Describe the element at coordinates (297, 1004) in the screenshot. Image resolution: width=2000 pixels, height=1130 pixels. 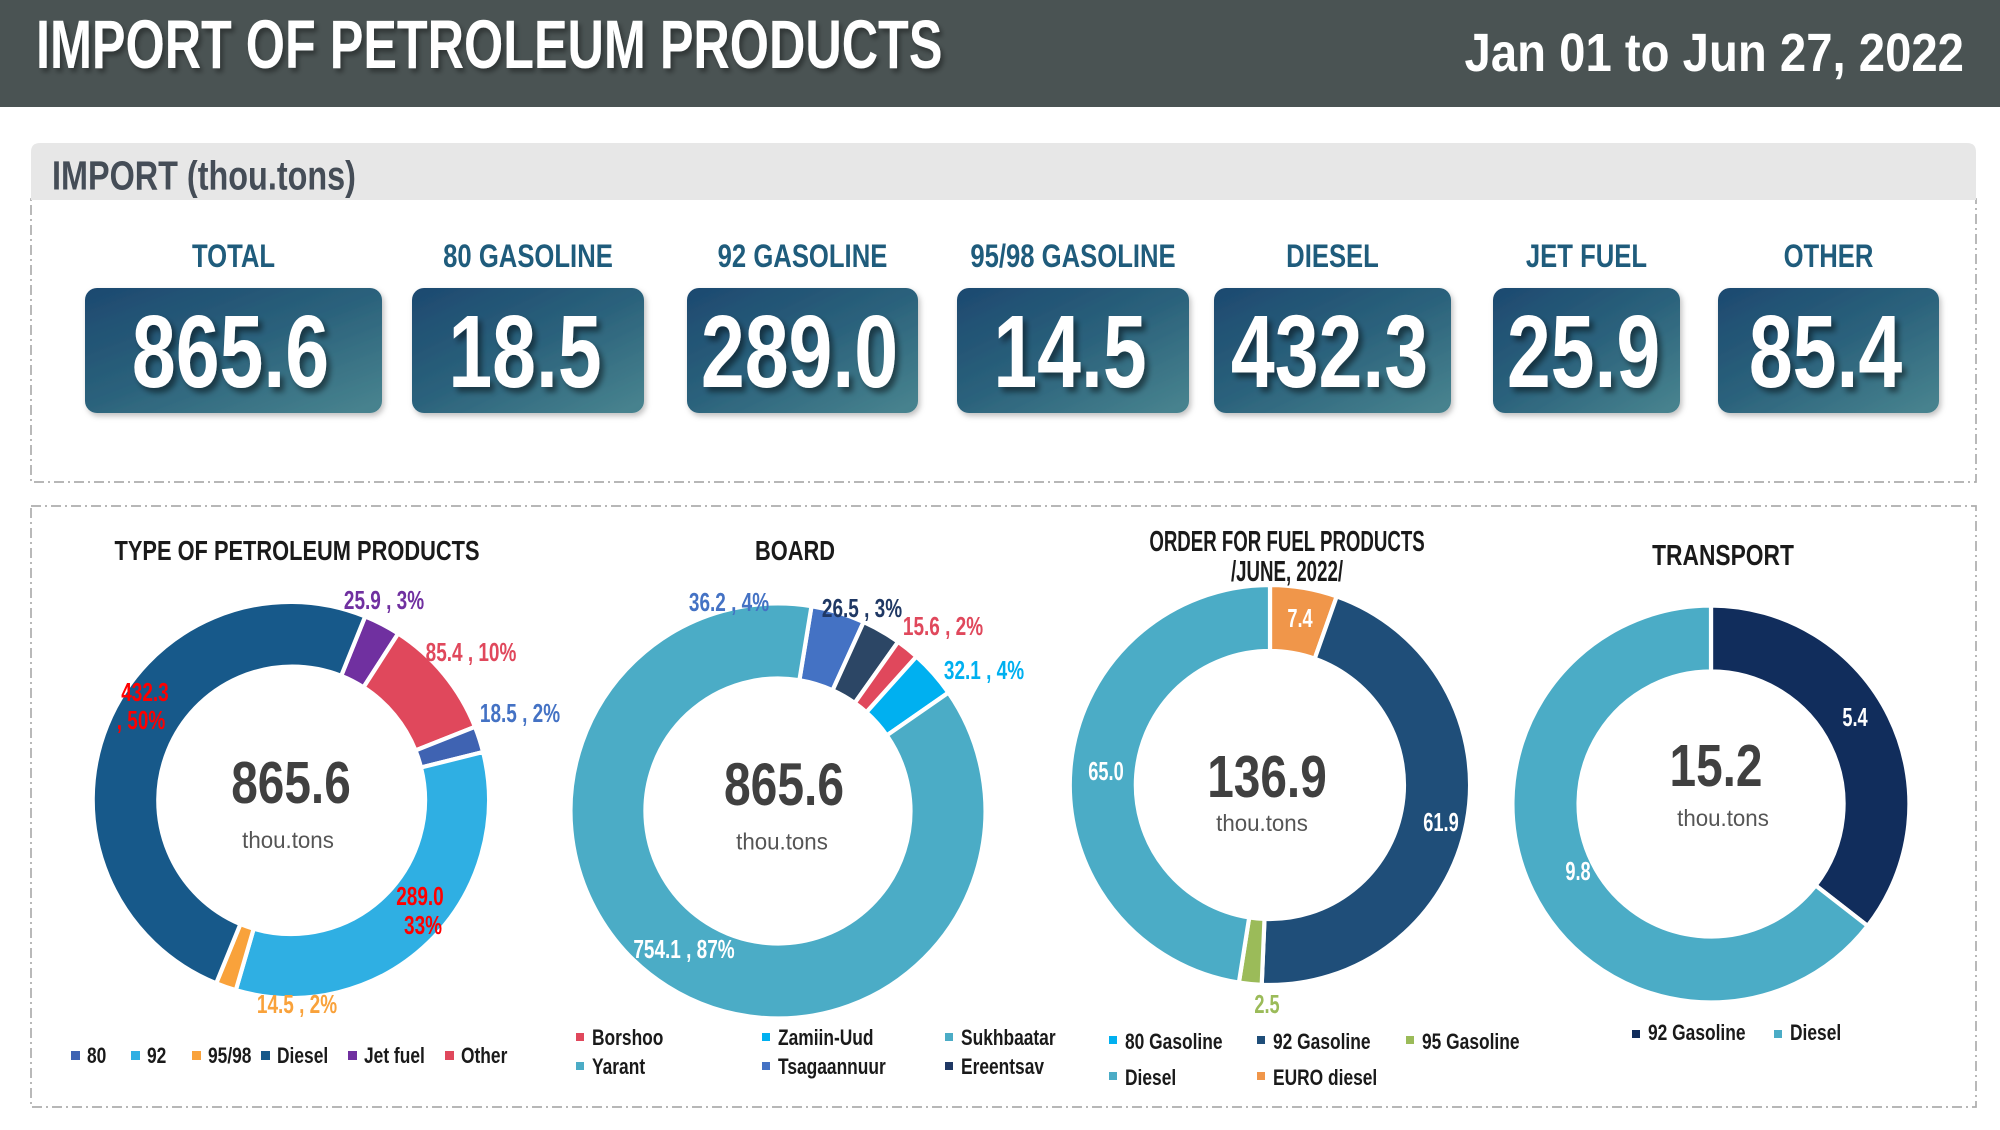
I see `svg-text: 14.5 , 2%` at that location.